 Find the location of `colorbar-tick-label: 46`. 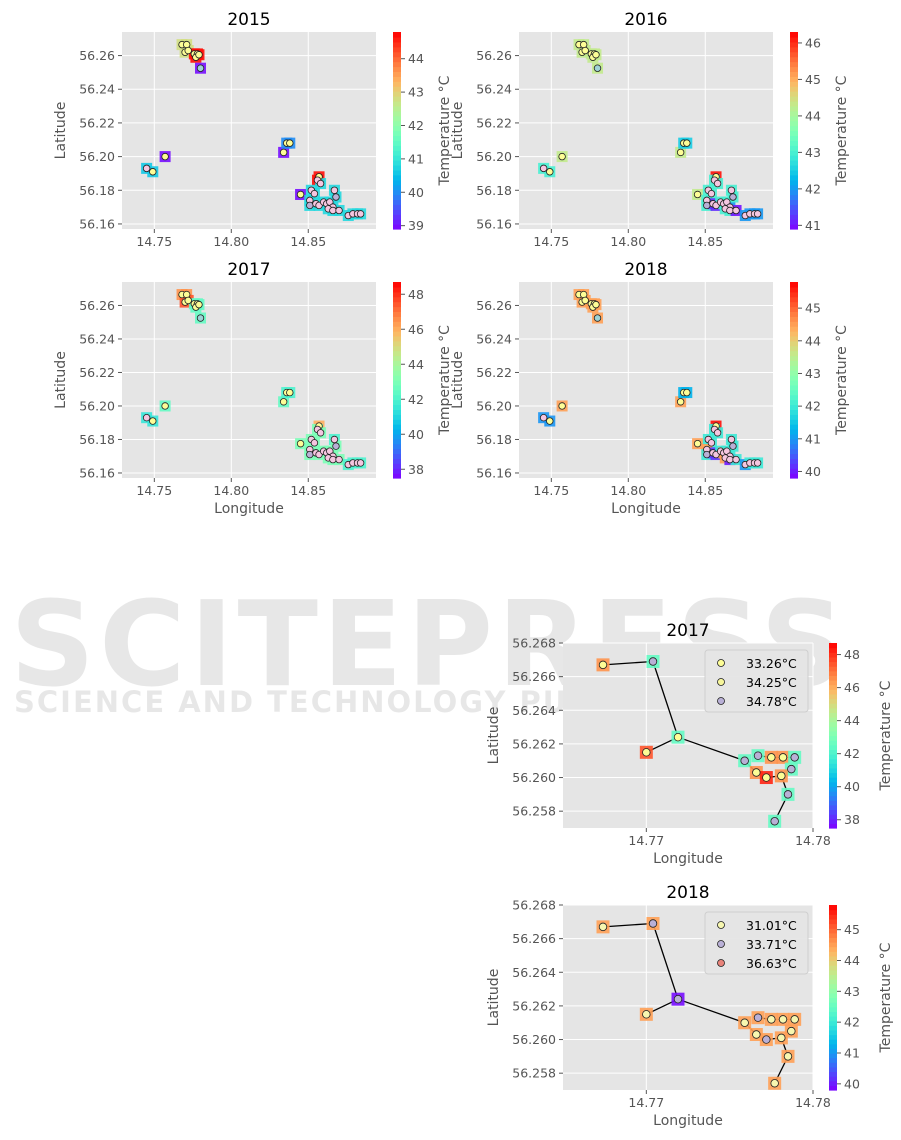

colorbar-tick-label: 46 is located at coordinates (416, 329).